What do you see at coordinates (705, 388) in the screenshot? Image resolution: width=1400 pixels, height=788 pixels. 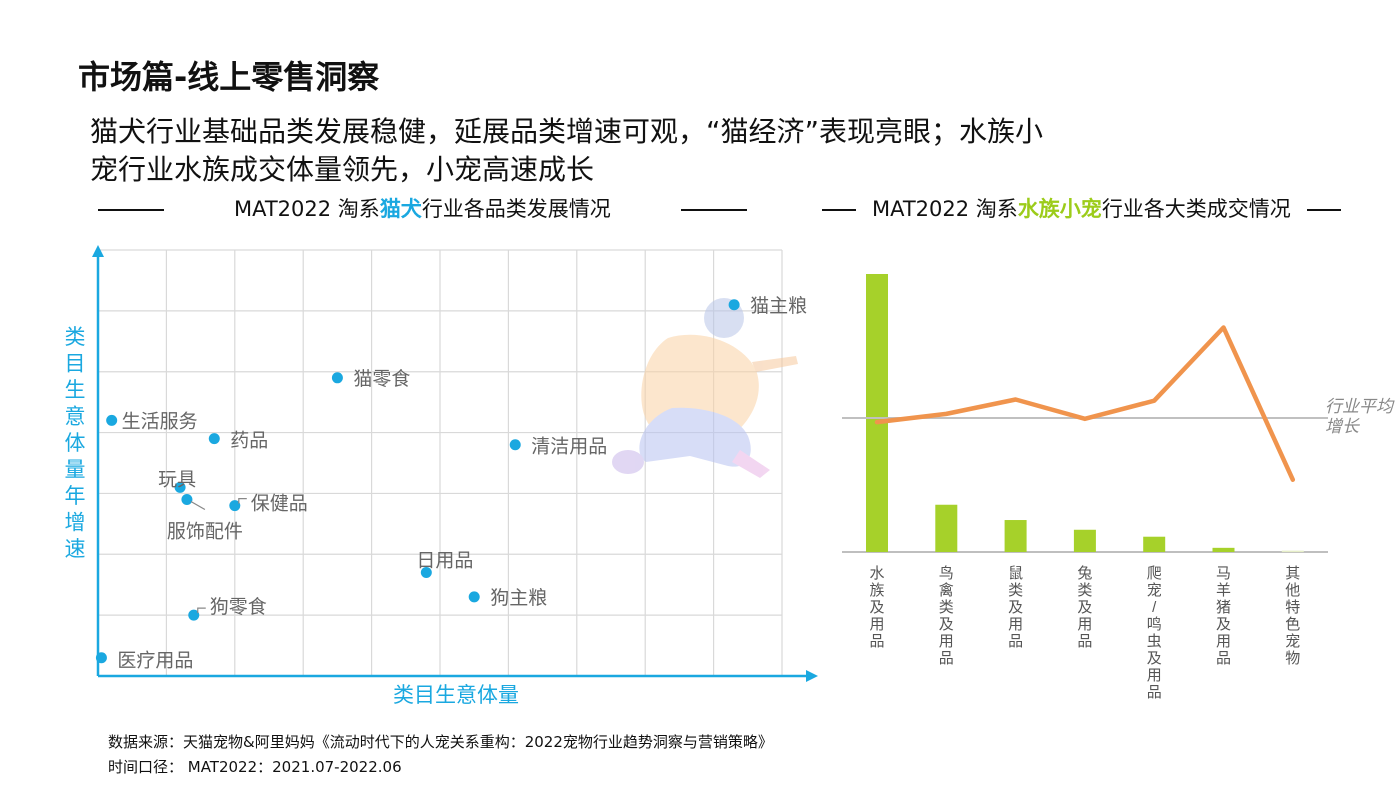 I see `runner-illustration` at bounding box center [705, 388].